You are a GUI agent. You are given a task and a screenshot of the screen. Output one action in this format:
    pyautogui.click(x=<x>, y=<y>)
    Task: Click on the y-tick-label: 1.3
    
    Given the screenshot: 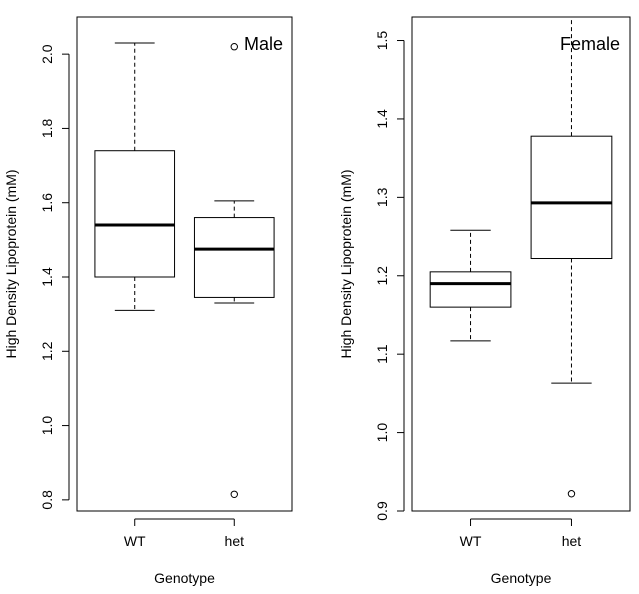 What is the action you would take?
    pyautogui.click(x=382, y=197)
    